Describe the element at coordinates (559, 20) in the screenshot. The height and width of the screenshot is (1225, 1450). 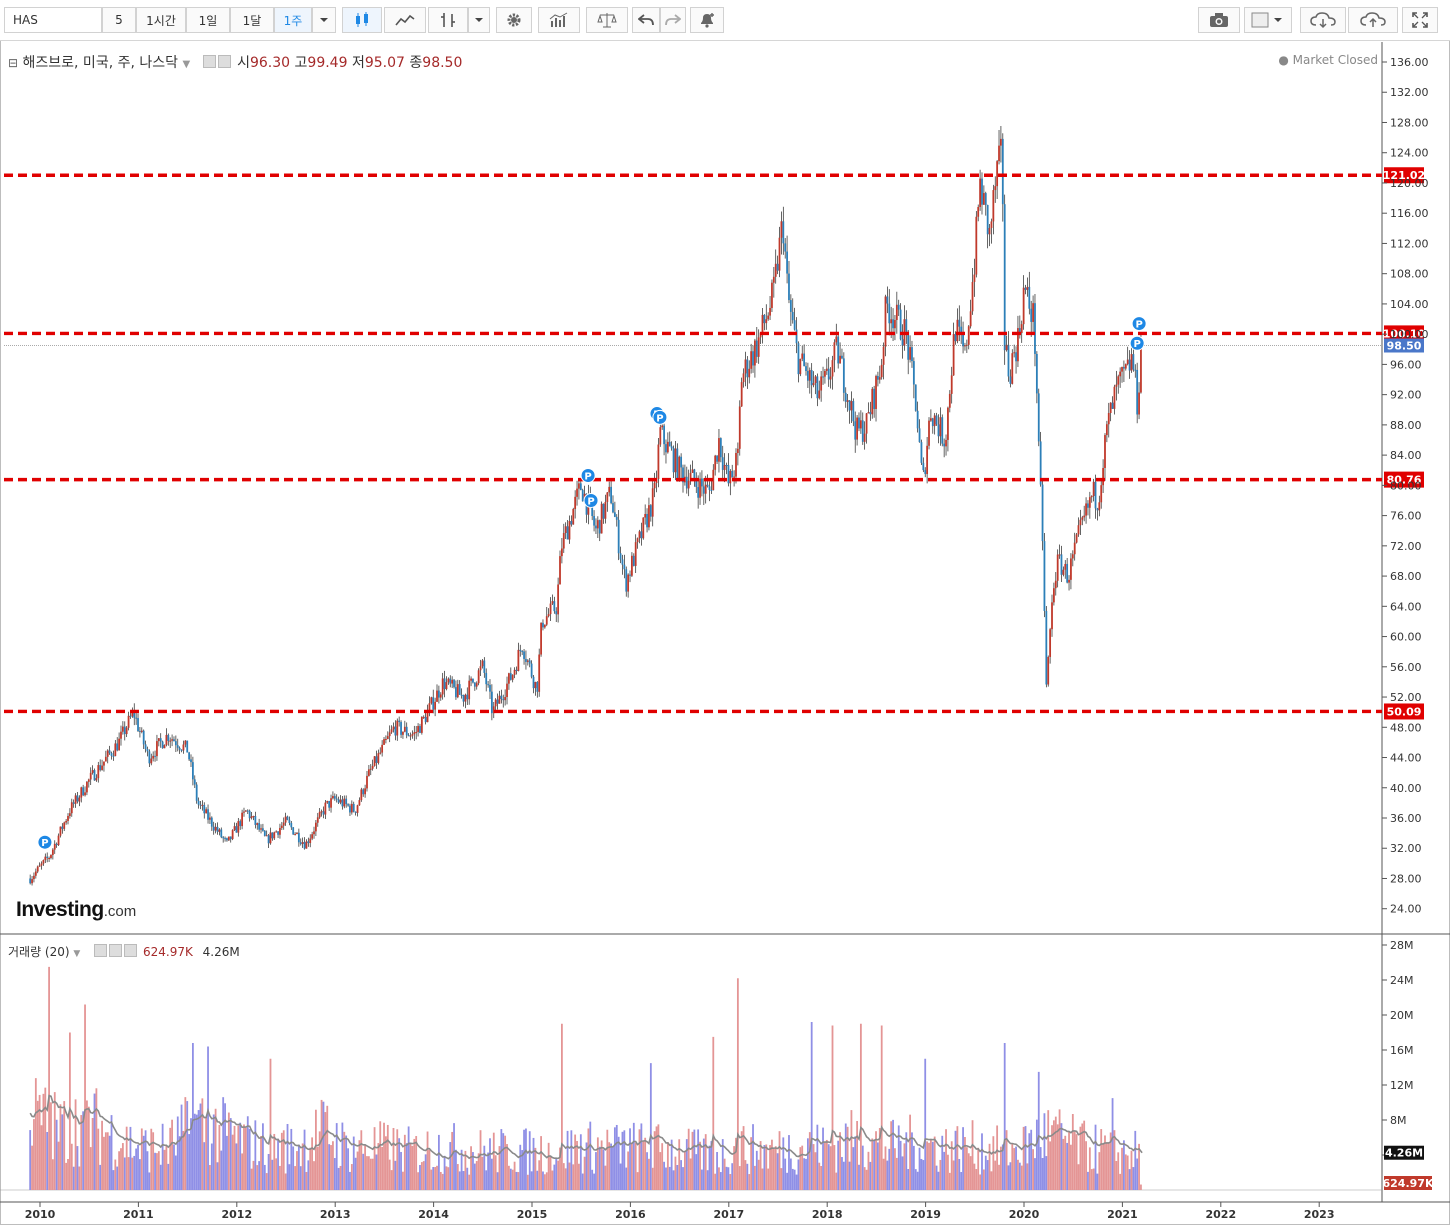
I see `indicators-button` at that location.